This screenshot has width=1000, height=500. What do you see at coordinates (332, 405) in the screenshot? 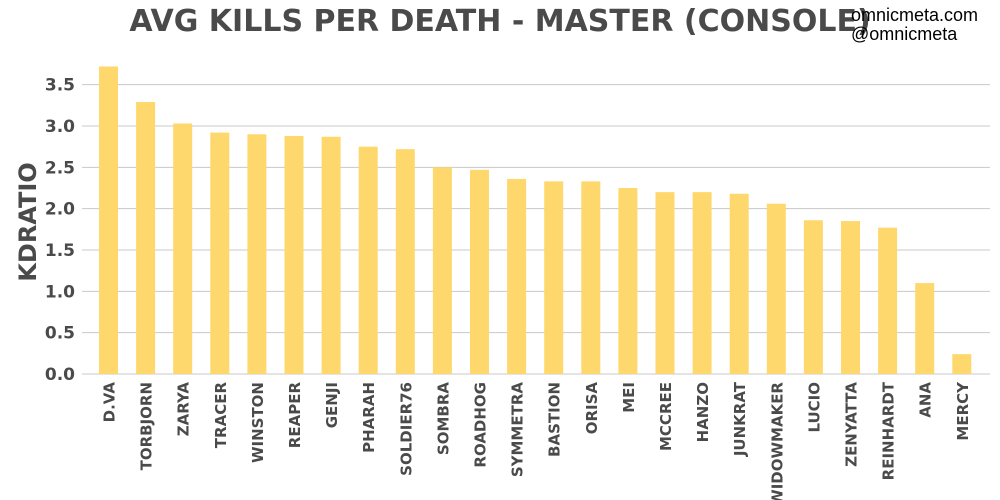
I see `x-tick-label: GENJI` at bounding box center [332, 405].